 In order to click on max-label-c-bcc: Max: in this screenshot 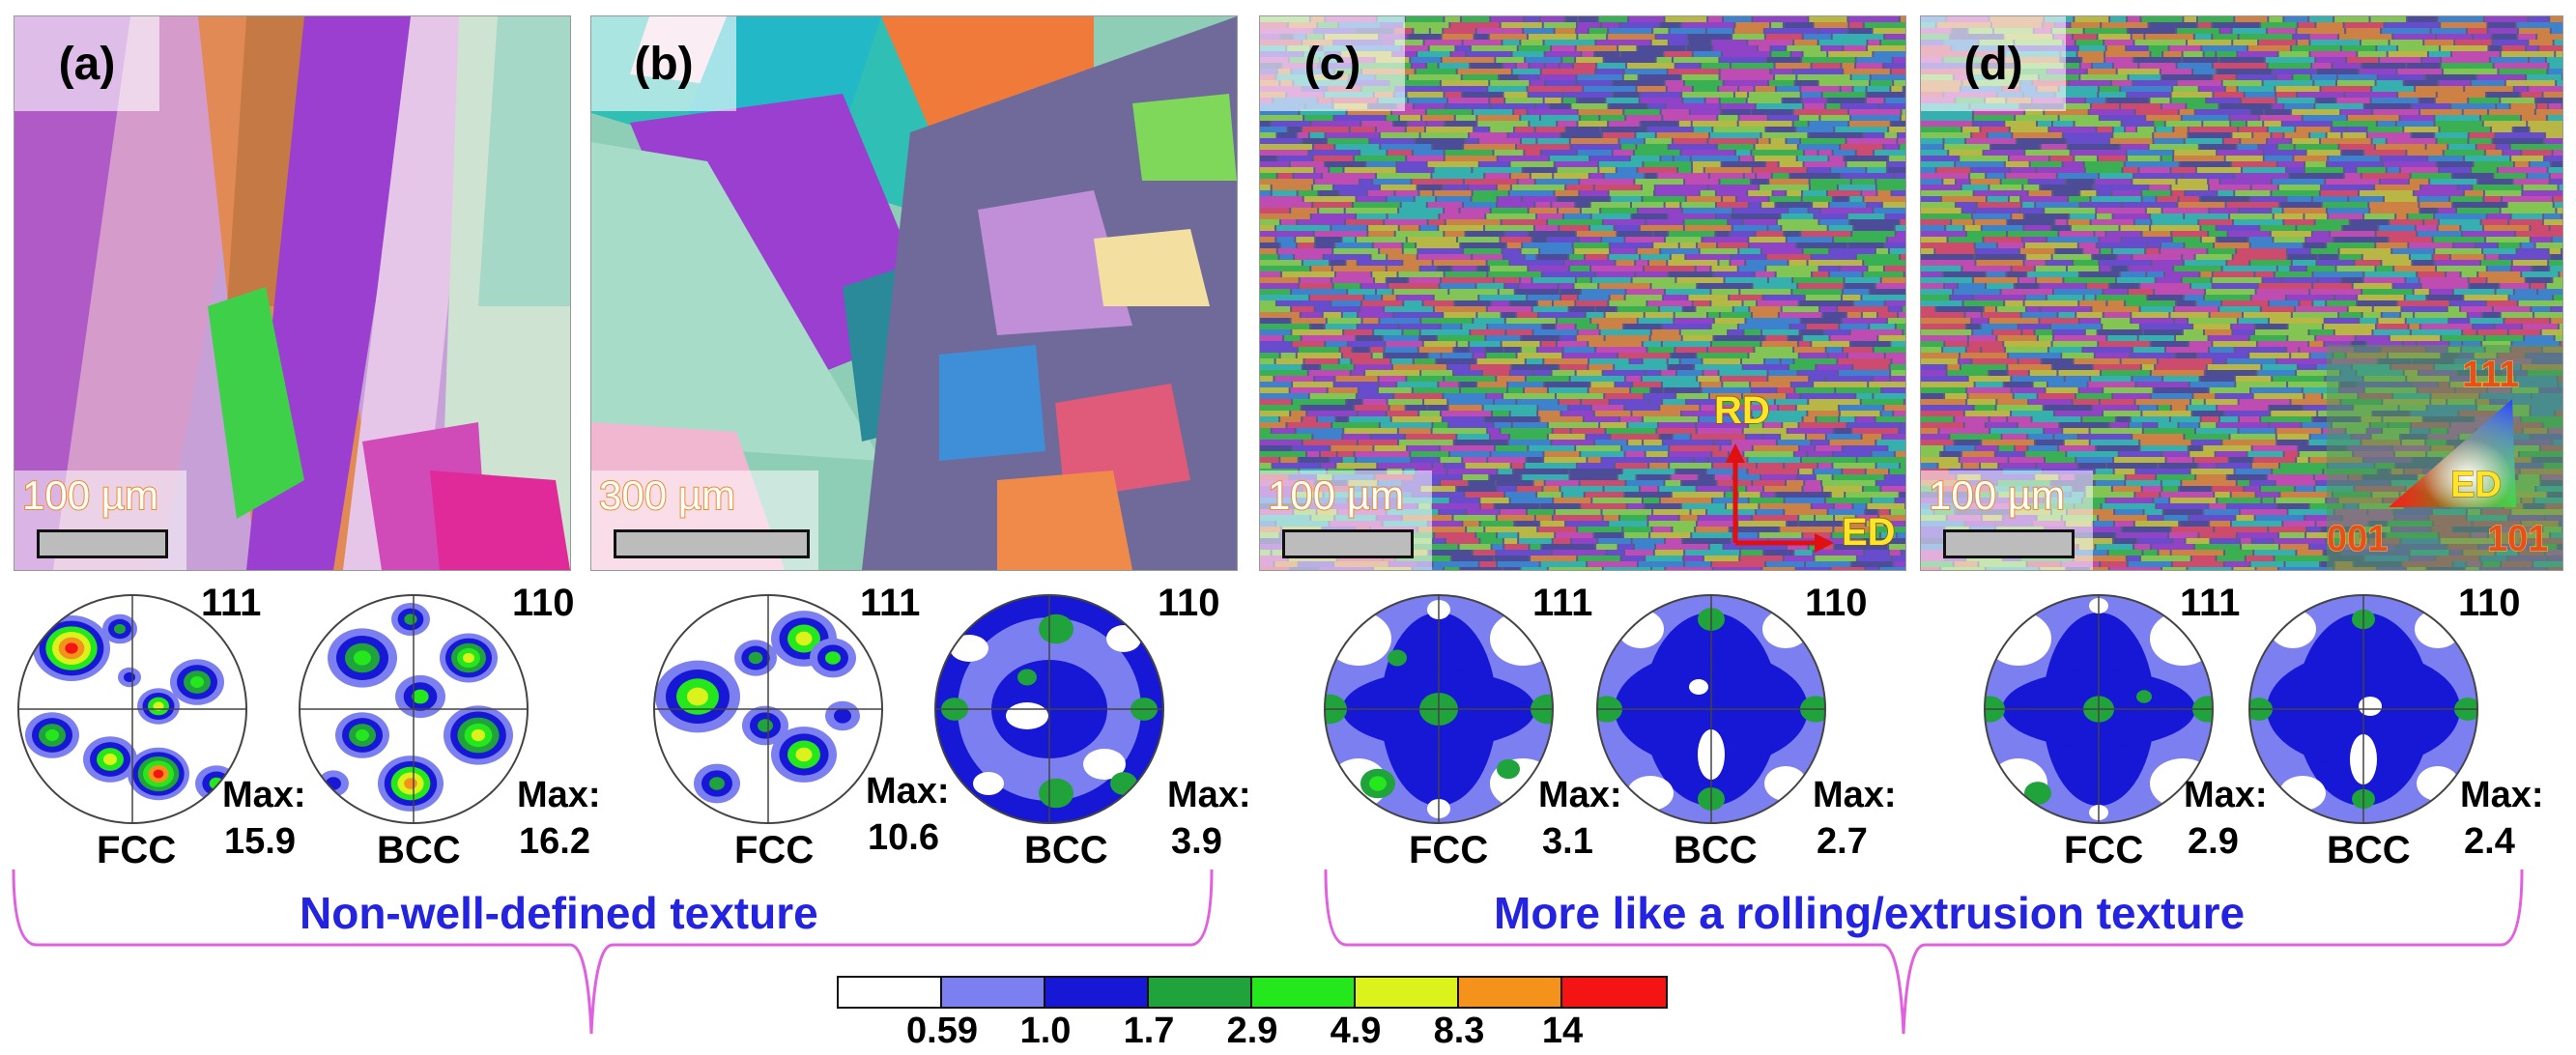, I will do `click(1855, 795)`.